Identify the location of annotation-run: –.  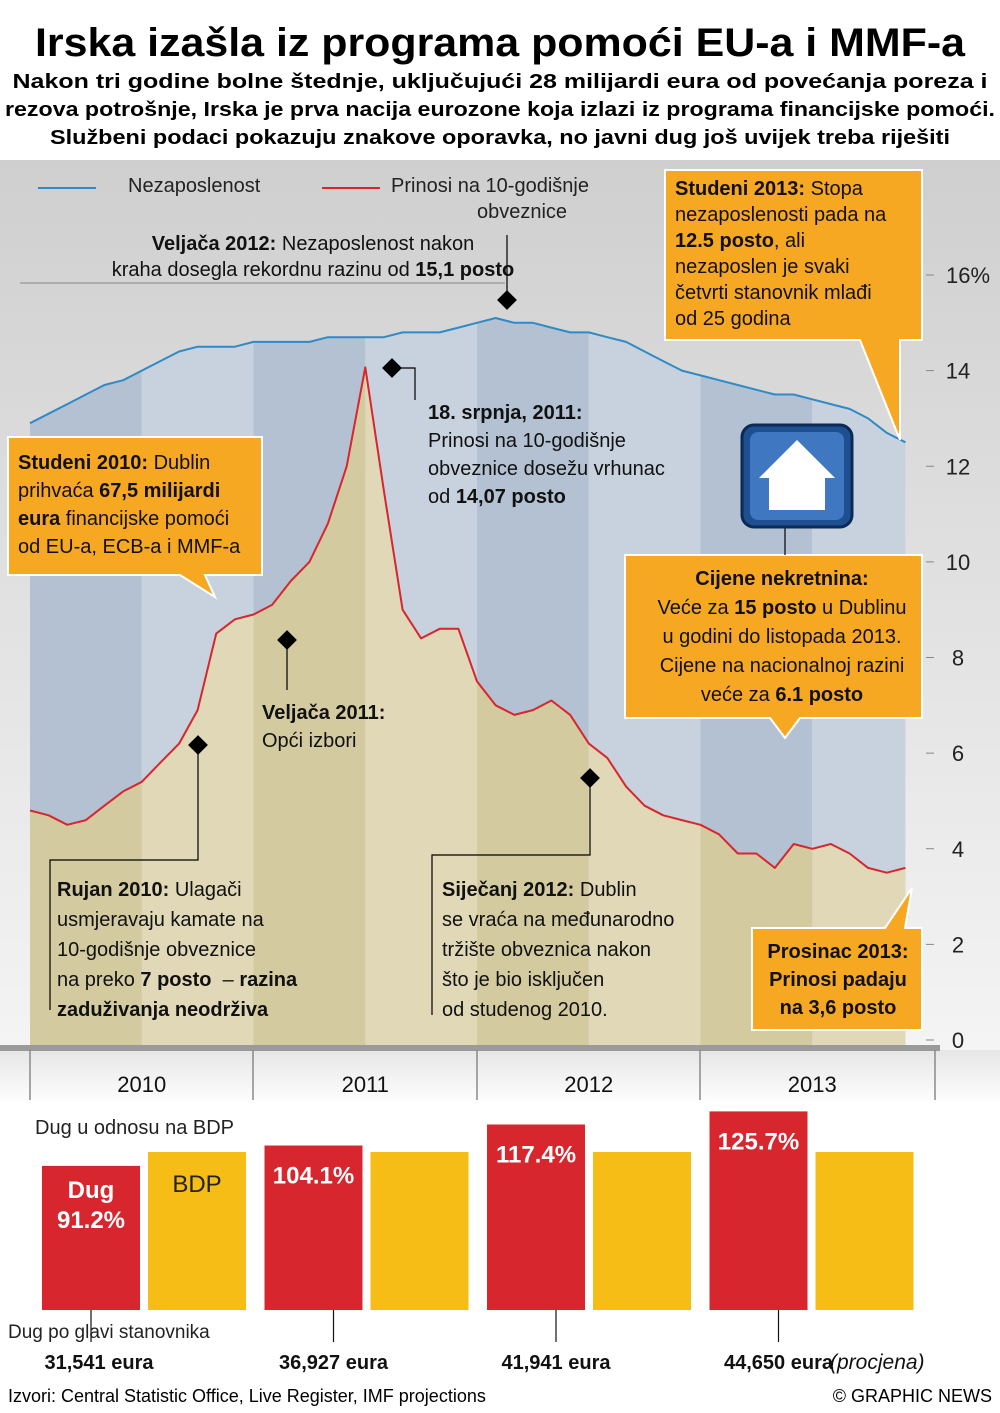
(226, 980).